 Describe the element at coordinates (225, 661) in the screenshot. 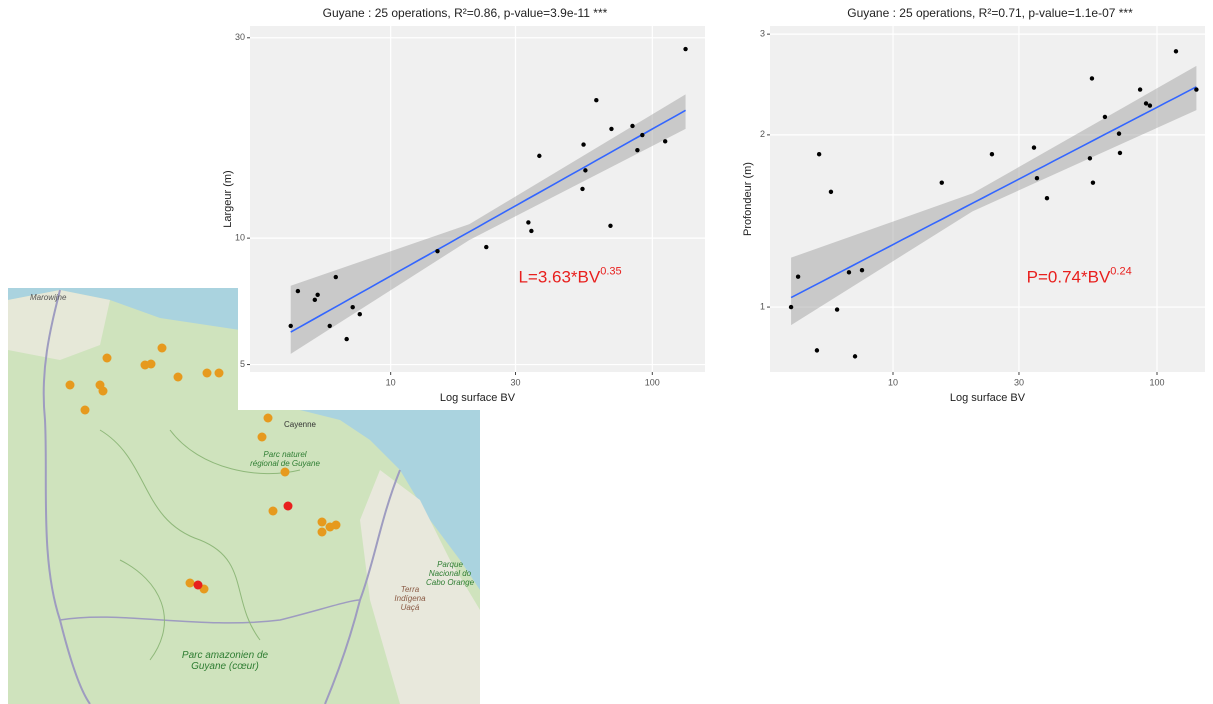

I see `map-label-box: Parc amazonien de Guyane (cœur)` at that location.